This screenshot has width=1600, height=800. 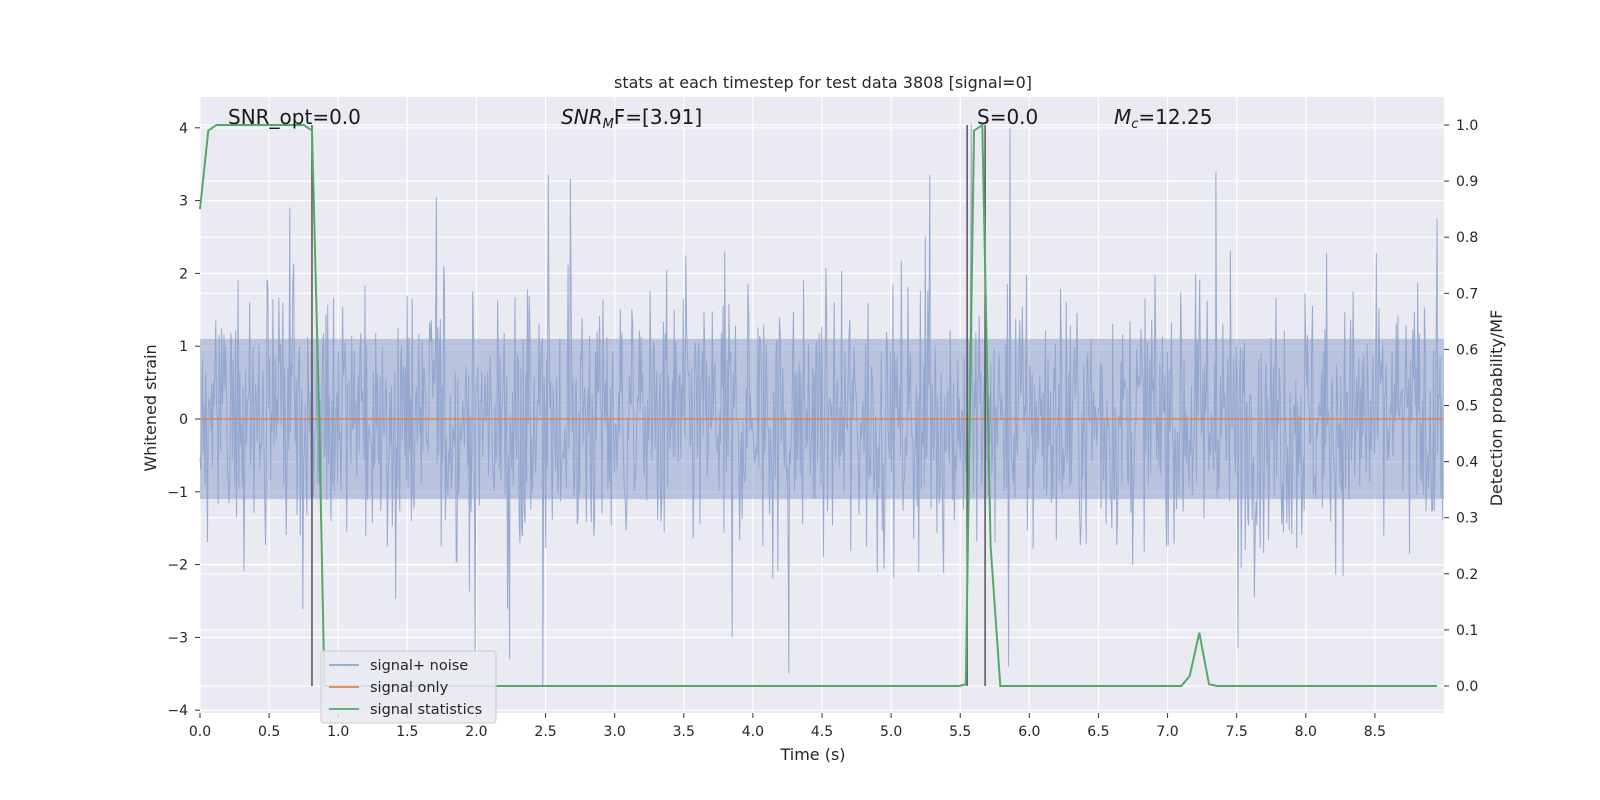 What do you see at coordinates (1467, 575) in the screenshot?
I see `y-right-tick-label: 0.2` at bounding box center [1467, 575].